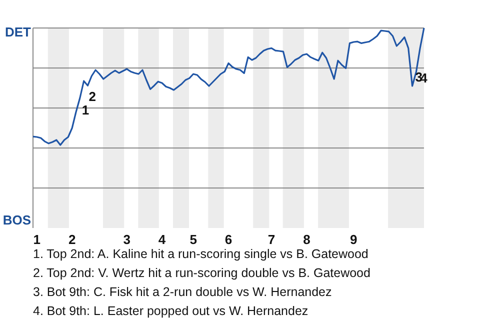 The image size is (480, 320). I want to click on x-tick-label: 6, so click(228, 239).